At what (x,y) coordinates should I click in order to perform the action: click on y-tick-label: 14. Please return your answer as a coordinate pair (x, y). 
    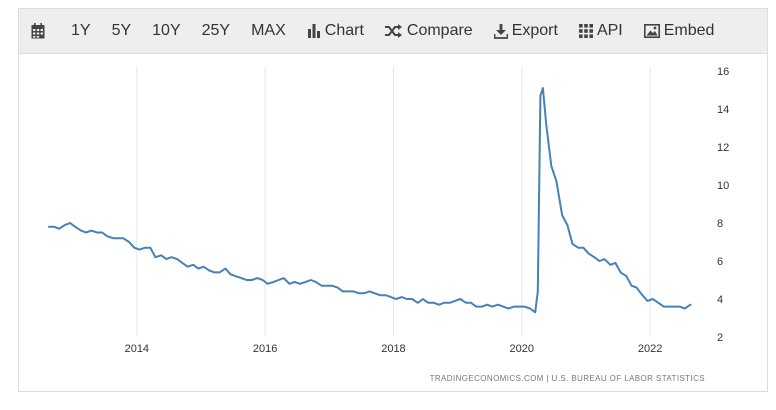
    Looking at the image, I should click on (723, 110).